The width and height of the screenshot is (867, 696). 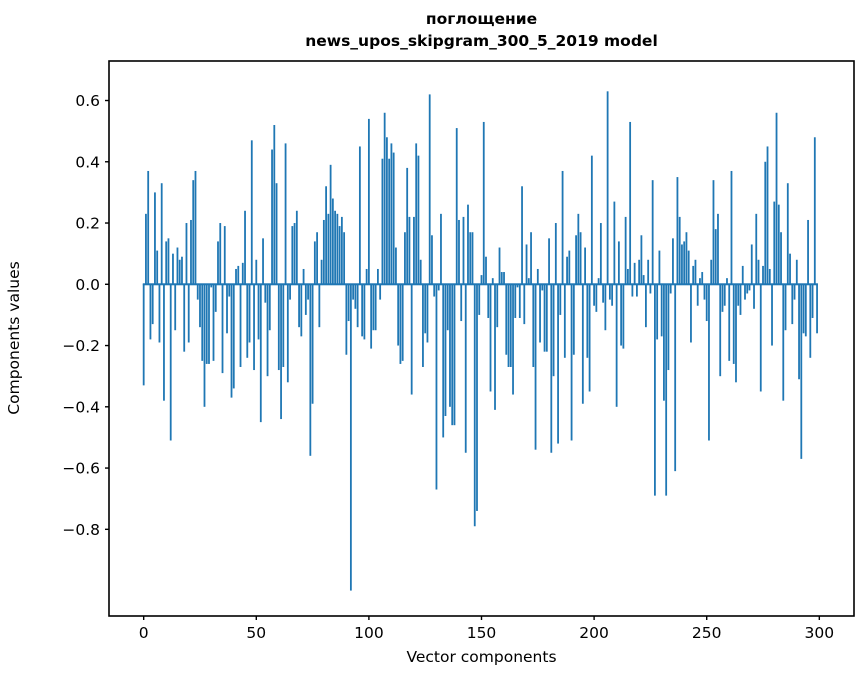 What do you see at coordinates (481, 19) in the screenshot?
I see `chart-title: поглощение` at bounding box center [481, 19].